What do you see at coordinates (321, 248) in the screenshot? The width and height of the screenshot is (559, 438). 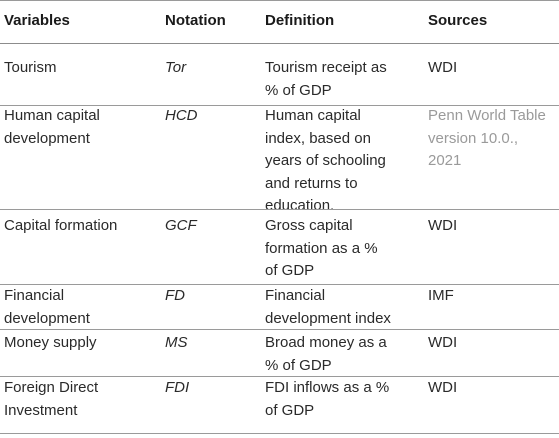 I see `row-gcf-definition: Gross capital formation as a % of GDP` at bounding box center [321, 248].